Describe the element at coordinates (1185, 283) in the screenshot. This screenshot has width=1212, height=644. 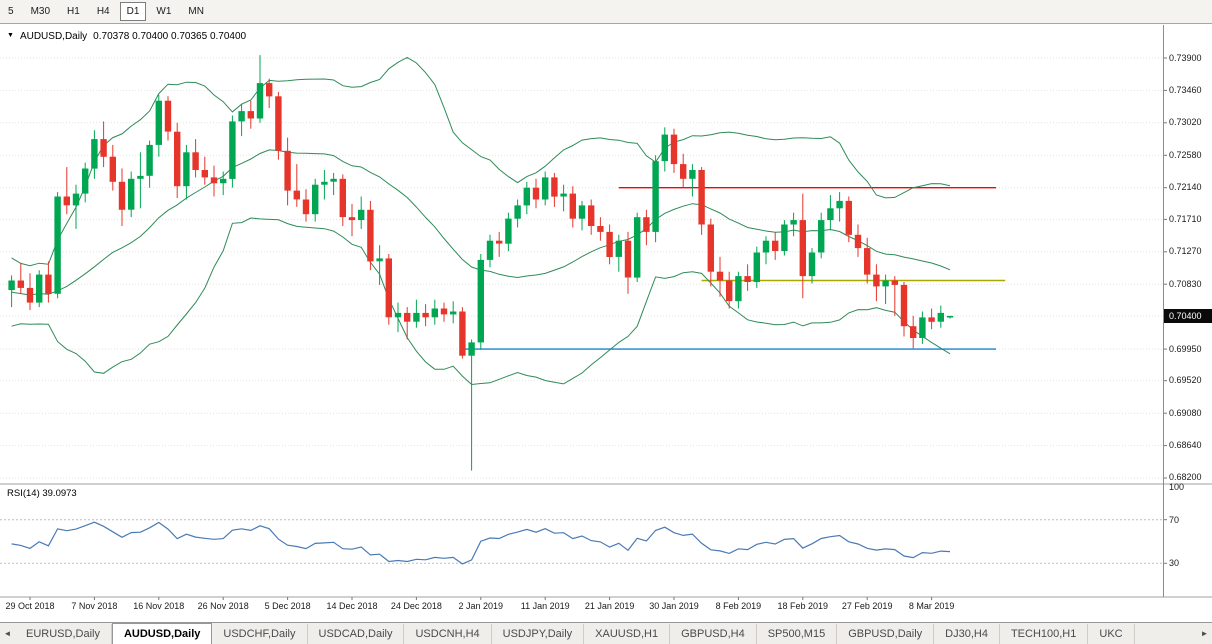
I see `price-axis-label: 0.70830` at that location.